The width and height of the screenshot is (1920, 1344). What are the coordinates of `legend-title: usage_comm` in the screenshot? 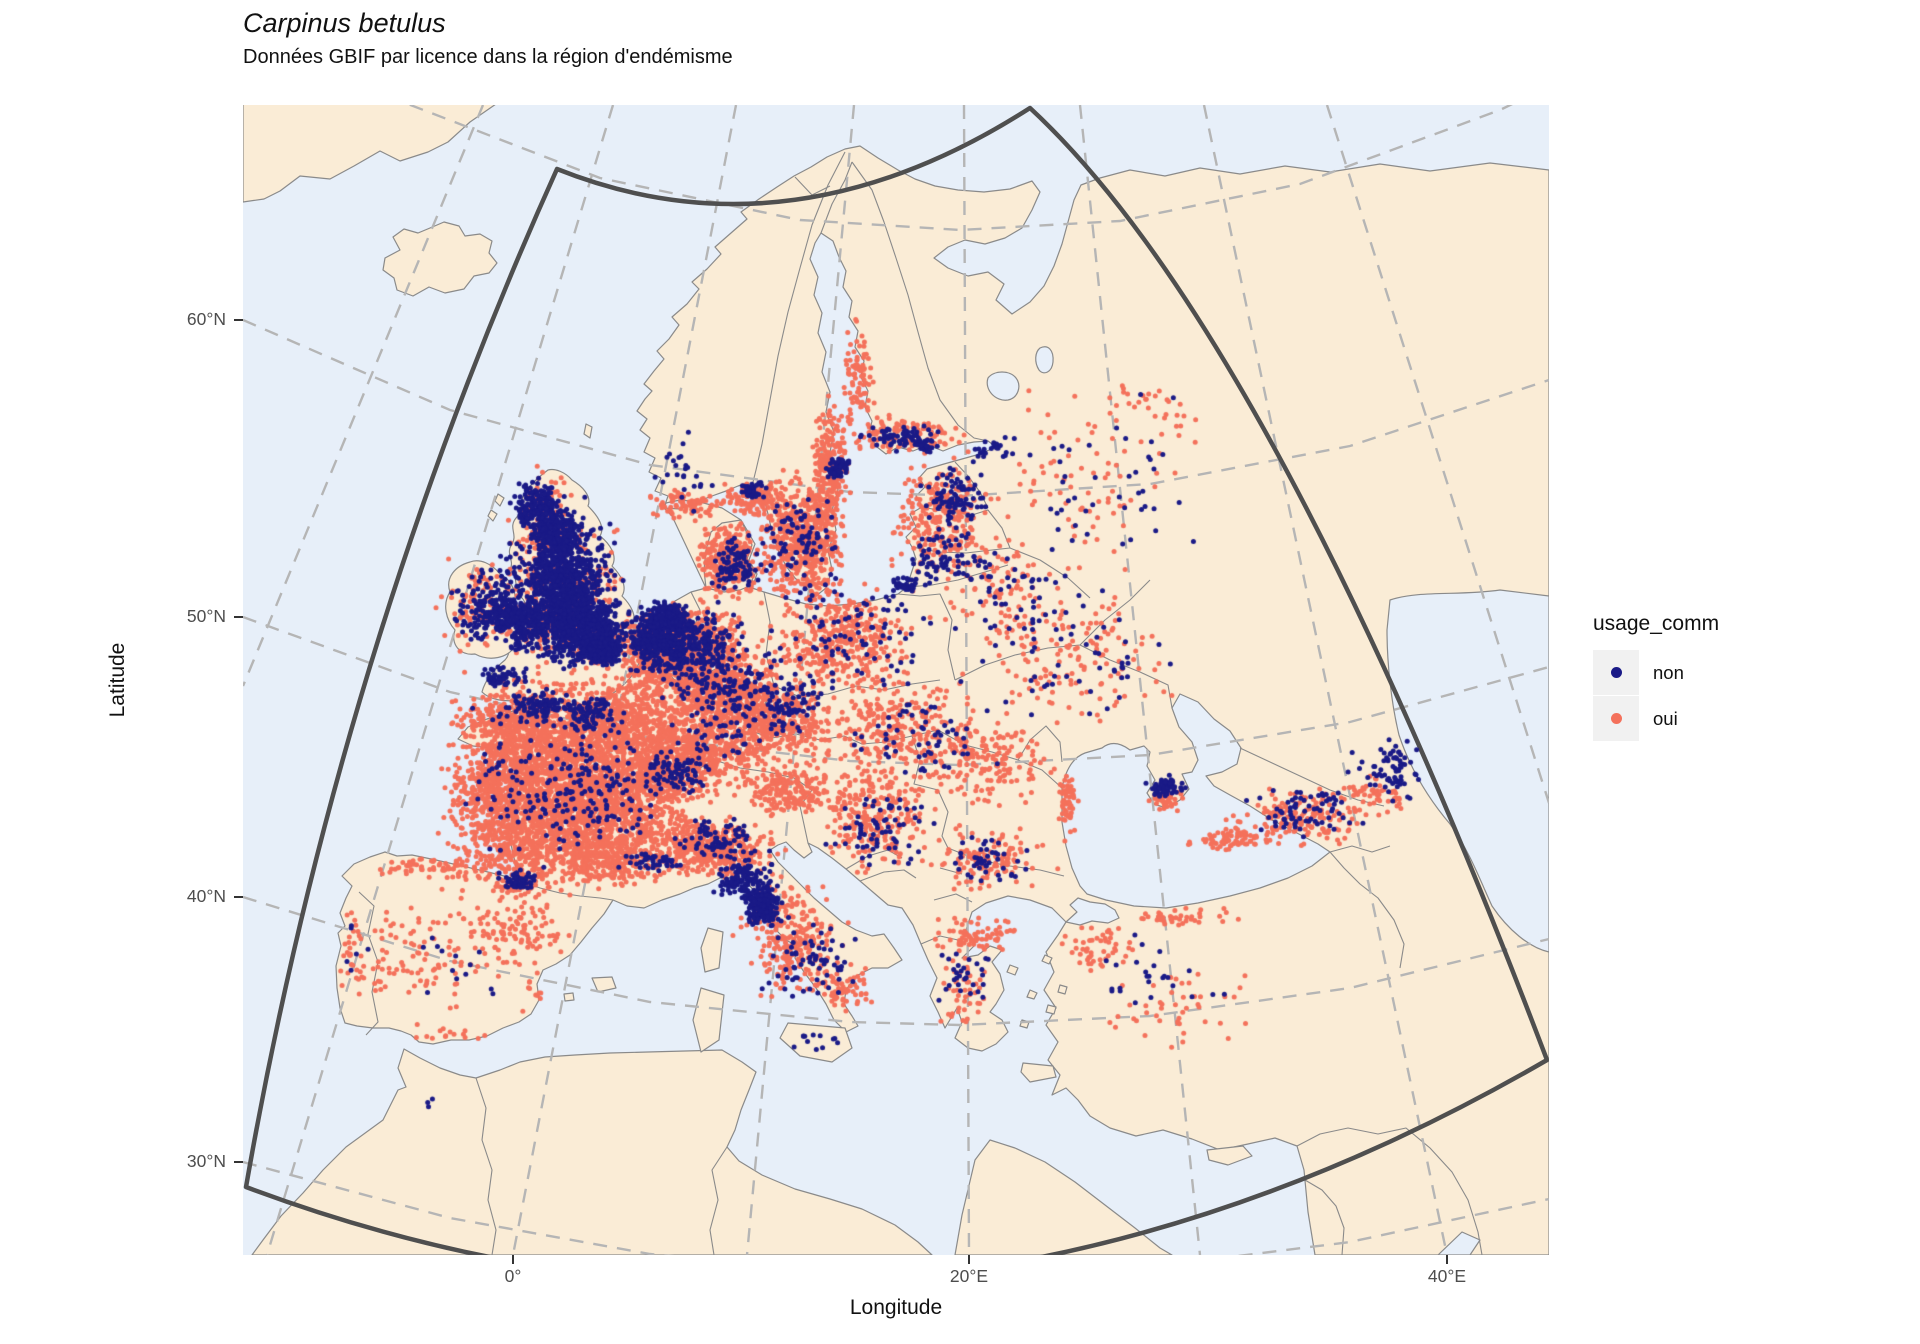 It's located at (1656, 623).